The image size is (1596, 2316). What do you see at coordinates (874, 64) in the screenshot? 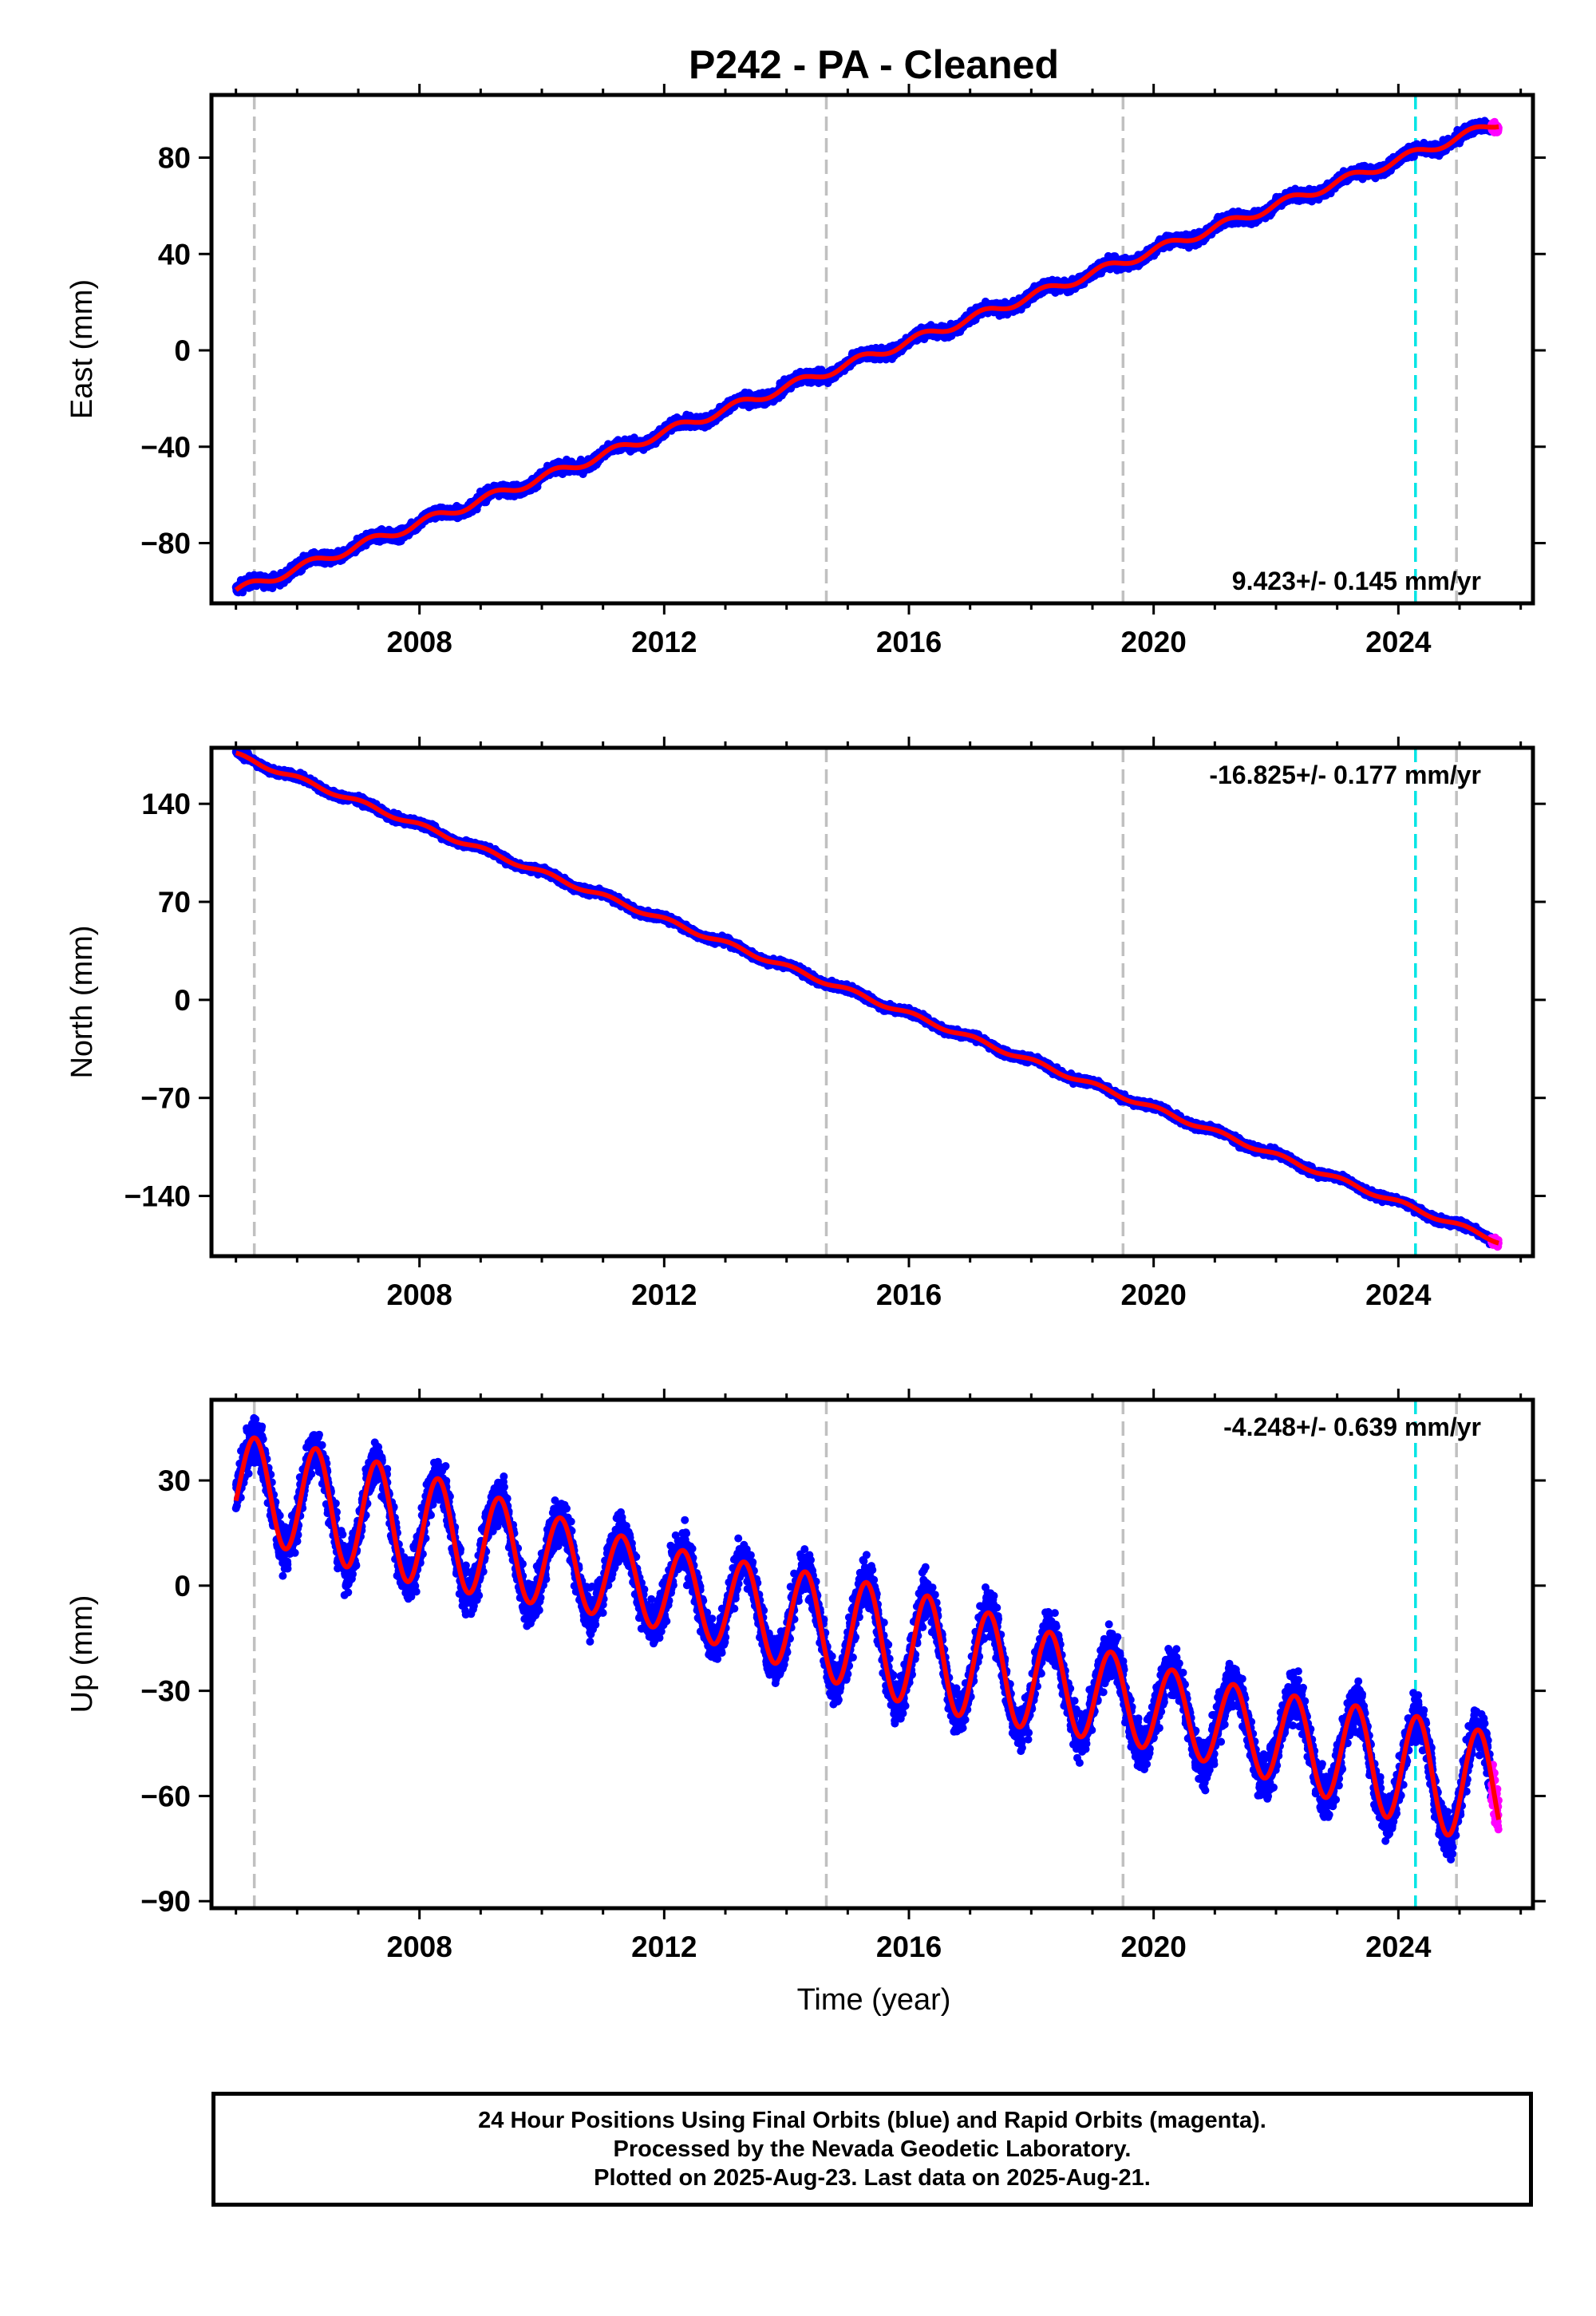
I see `chart-title: P242 - PA - Cleaned` at bounding box center [874, 64].